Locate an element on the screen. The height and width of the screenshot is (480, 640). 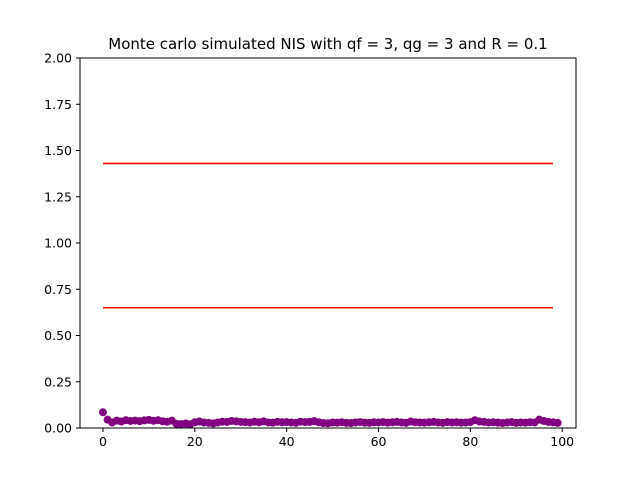
x-tick-label: 60 is located at coordinates (379, 441).